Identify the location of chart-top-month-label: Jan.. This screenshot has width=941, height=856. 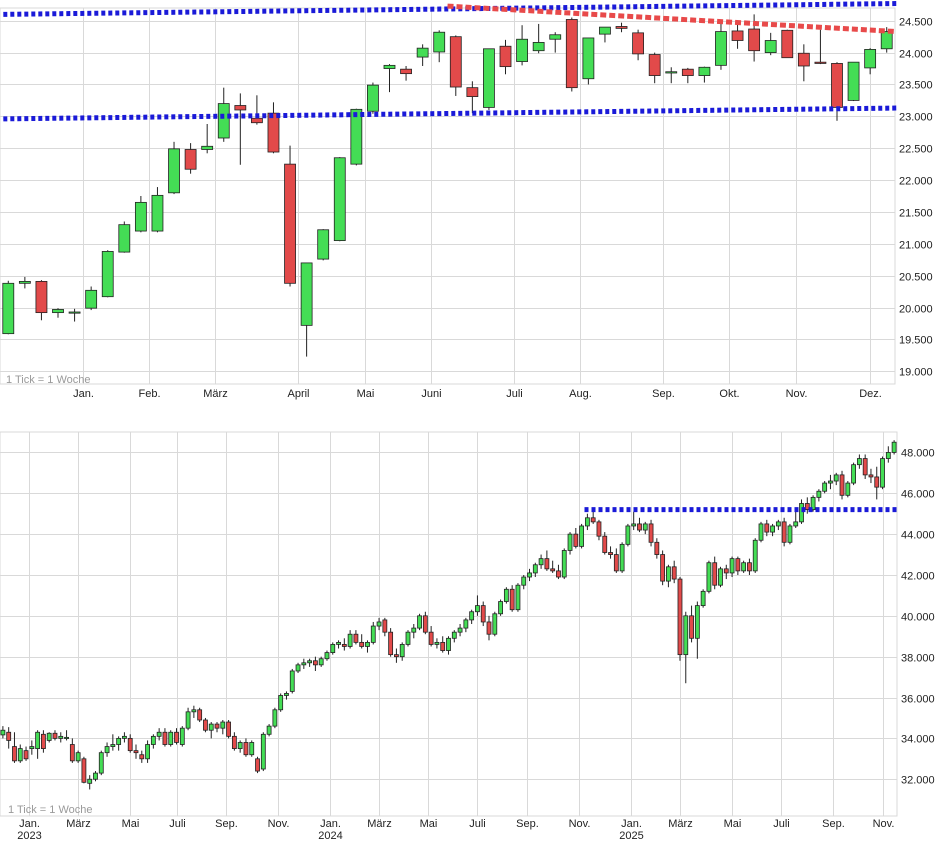
(83, 394).